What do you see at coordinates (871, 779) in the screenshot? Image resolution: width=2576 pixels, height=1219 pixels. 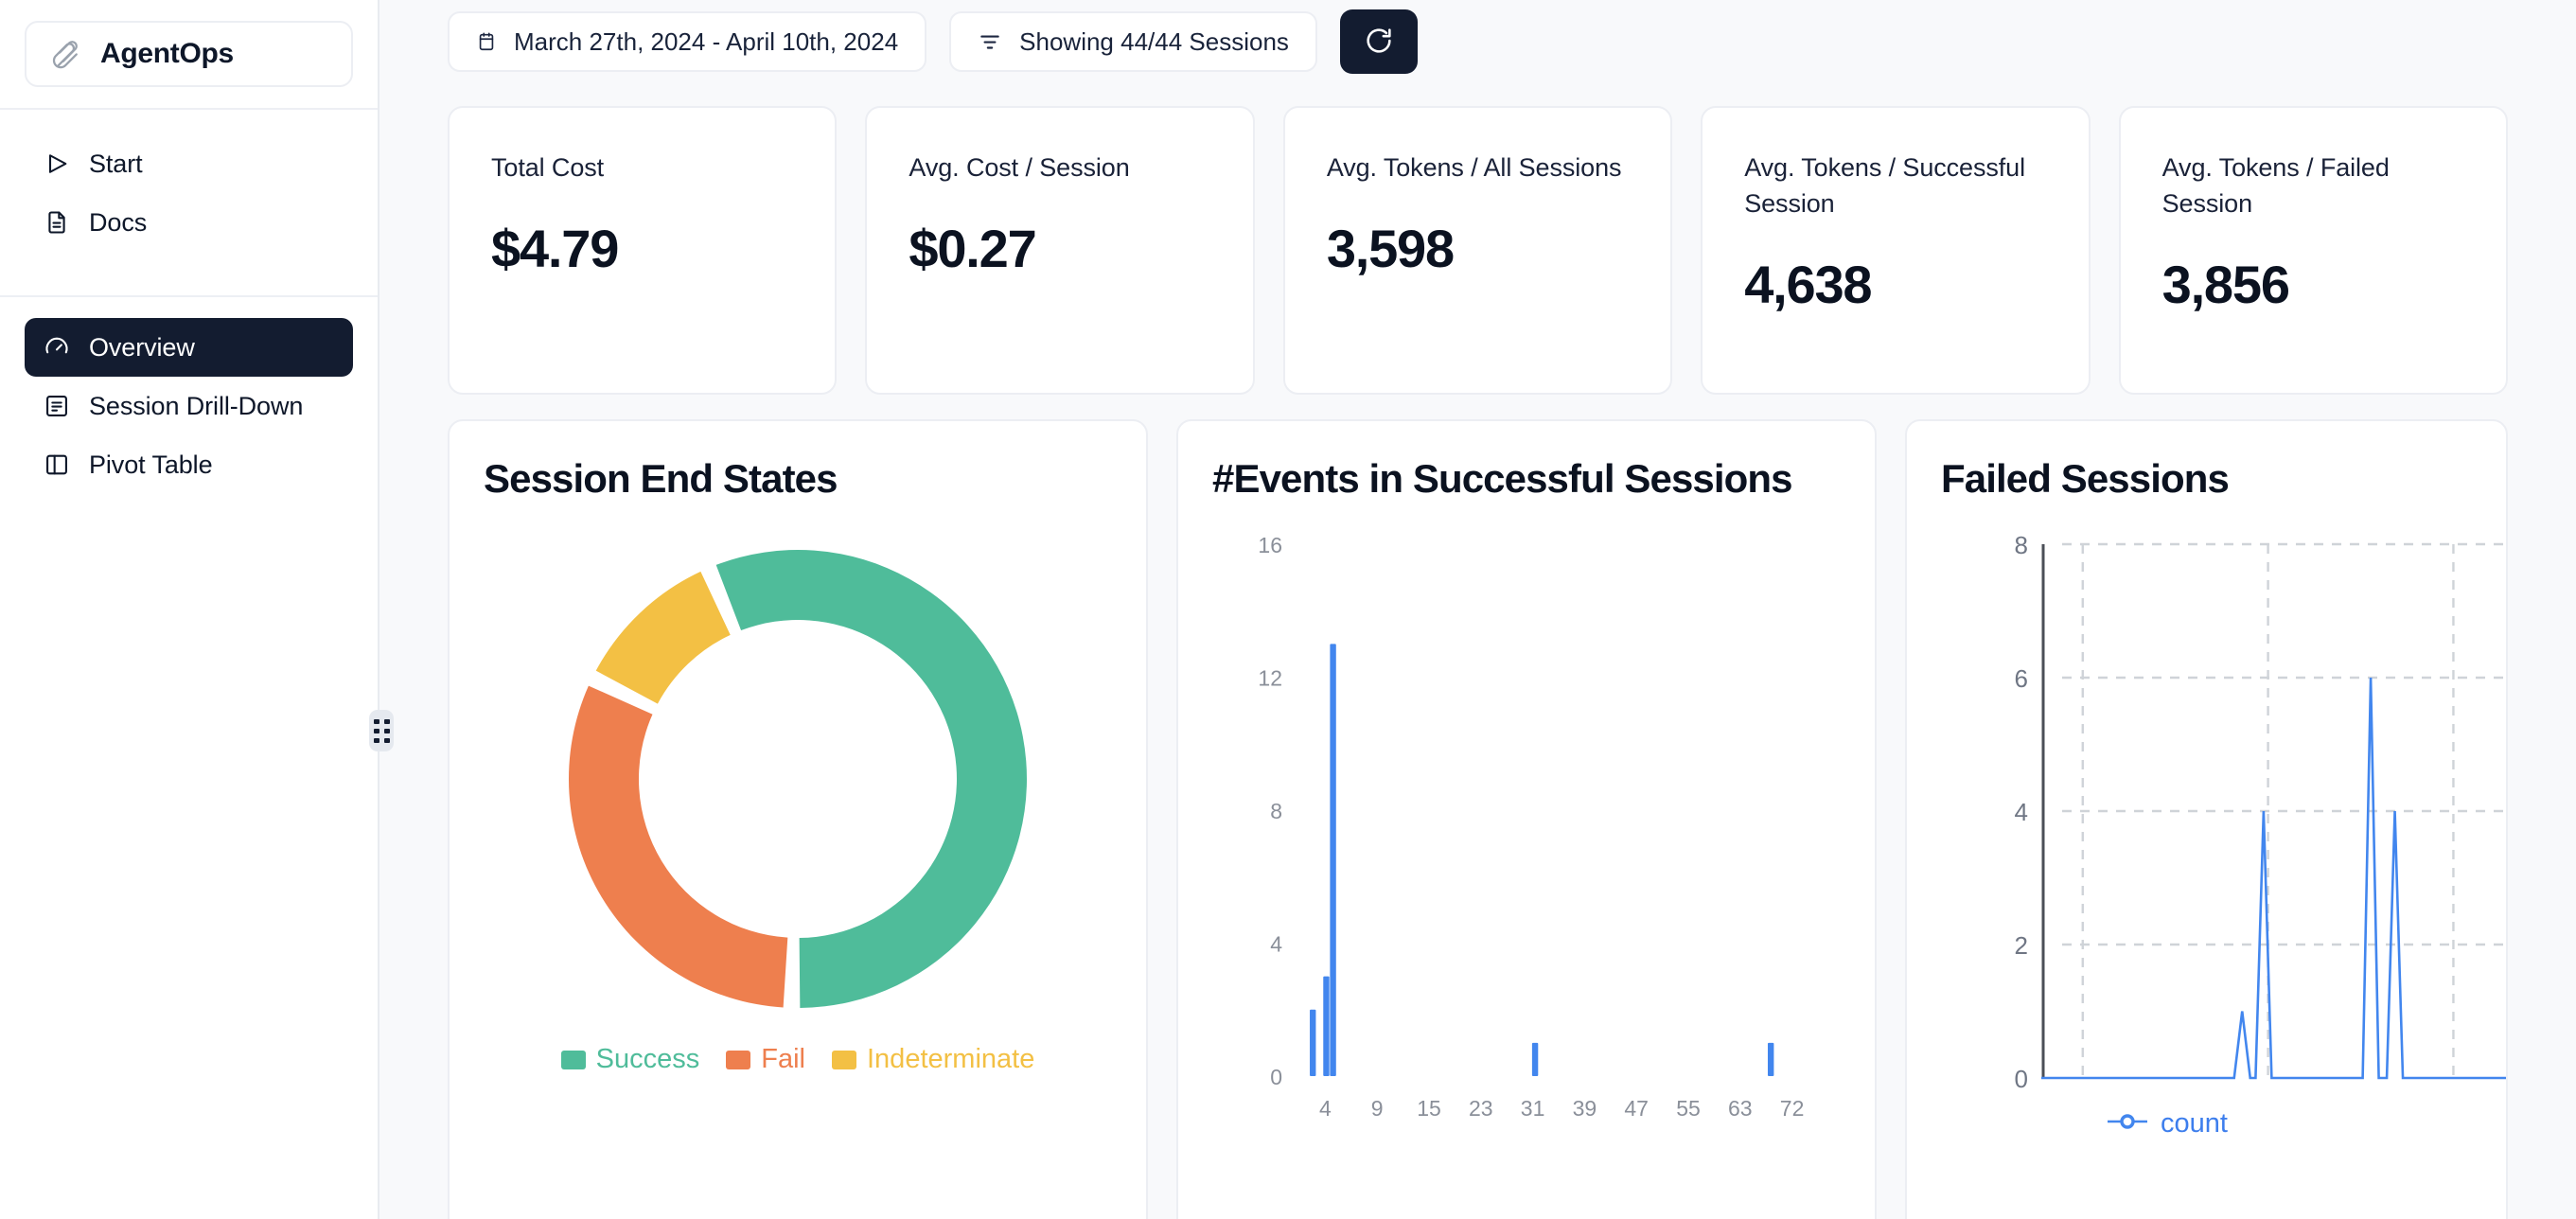 I see `donut-slice-success` at bounding box center [871, 779].